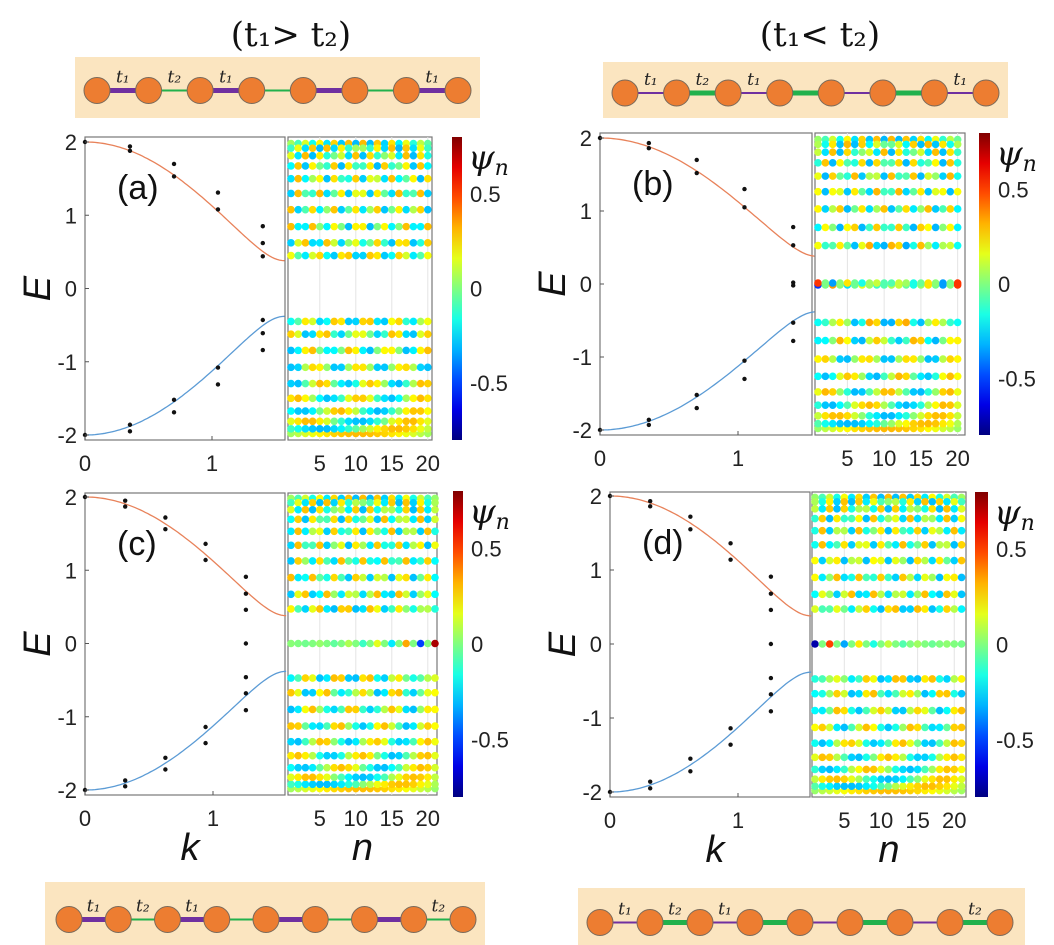 Image resolution: width=1054 pixels, height=945 pixels. What do you see at coordinates (625, 93) in the screenshot?
I see `lattice-site` at bounding box center [625, 93].